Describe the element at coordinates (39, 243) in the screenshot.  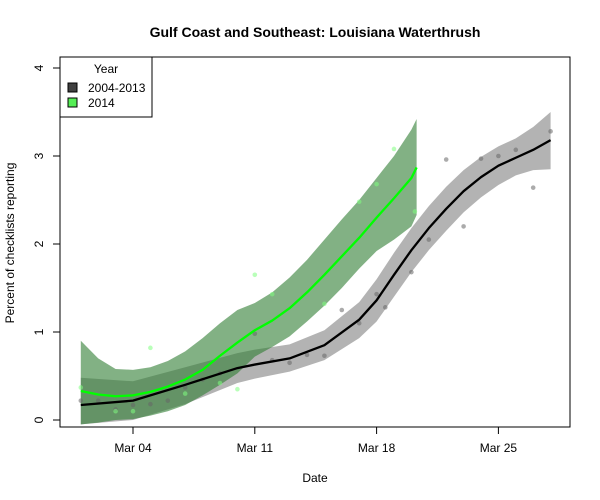
I see `y-tick-label: 2` at that location.